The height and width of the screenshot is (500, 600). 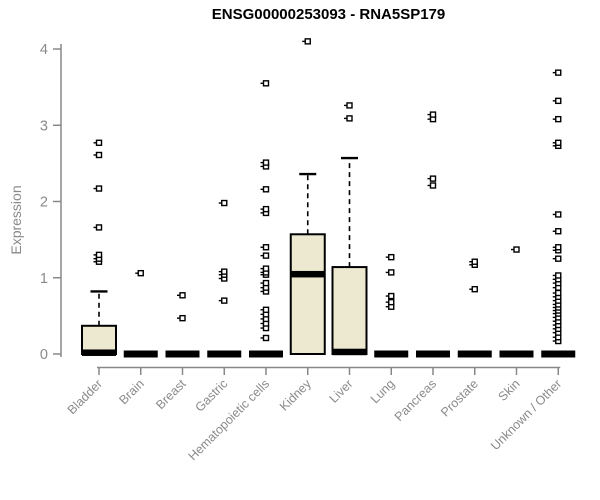 I want to click on category-label-kidney: Kidney, so click(x=295, y=394).